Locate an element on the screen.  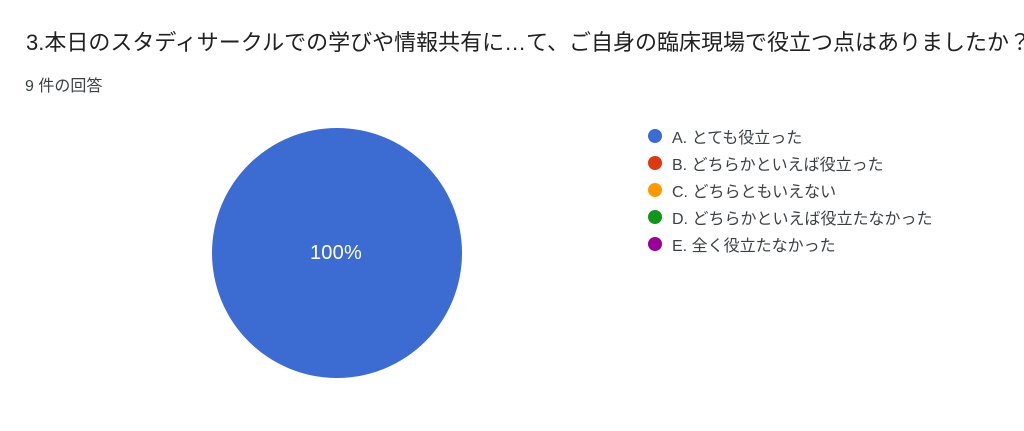
legend-item: D. どちらかといえば役立たなかった is located at coordinates (790, 216).